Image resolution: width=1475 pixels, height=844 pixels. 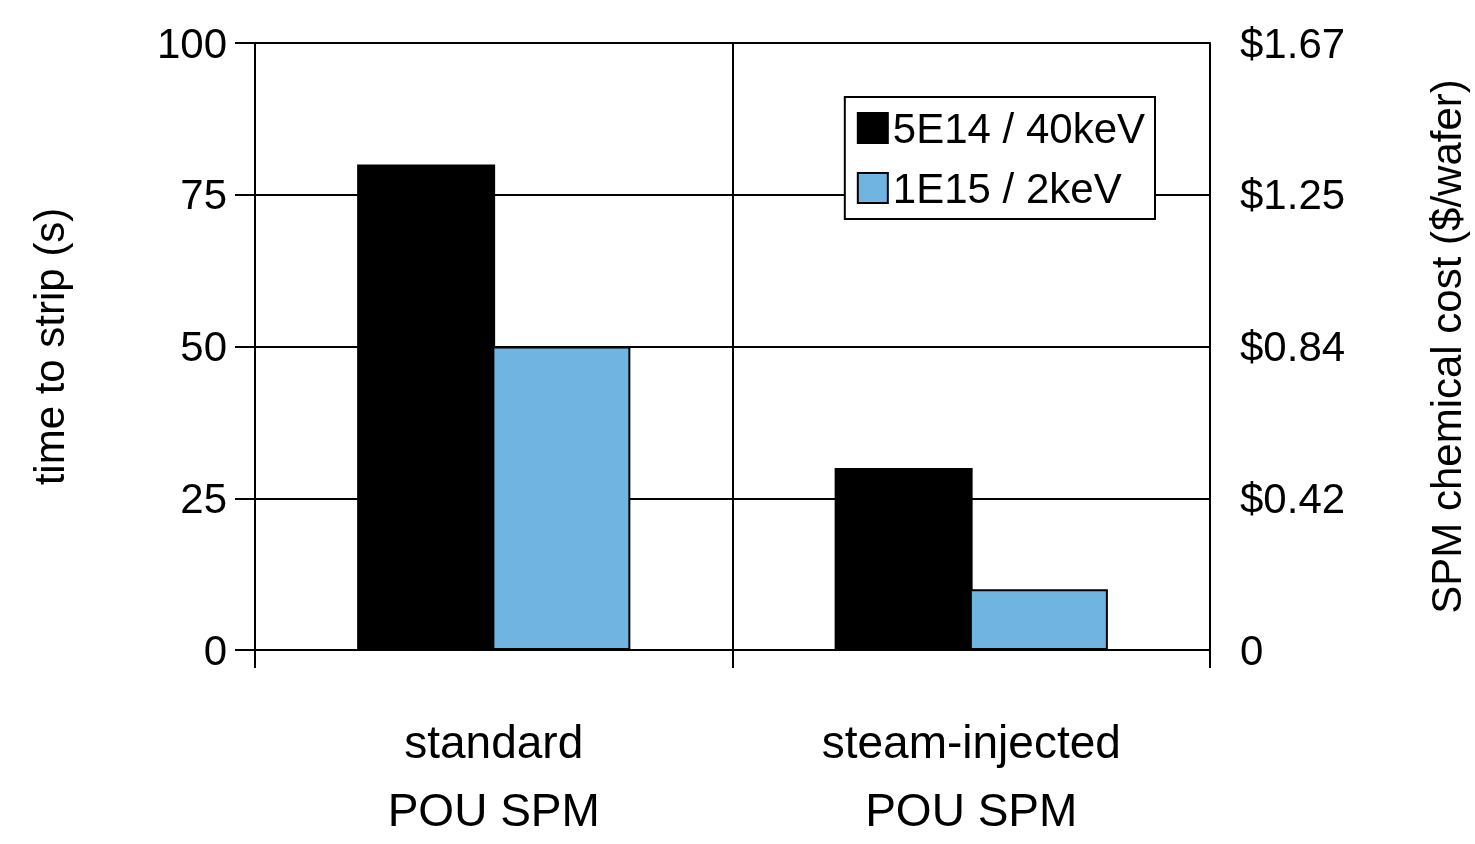 What do you see at coordinates (1007, 188) in the screenshot?
I see `legend-label: 1E15 / 2keV` at bounding box center [1007, 188].